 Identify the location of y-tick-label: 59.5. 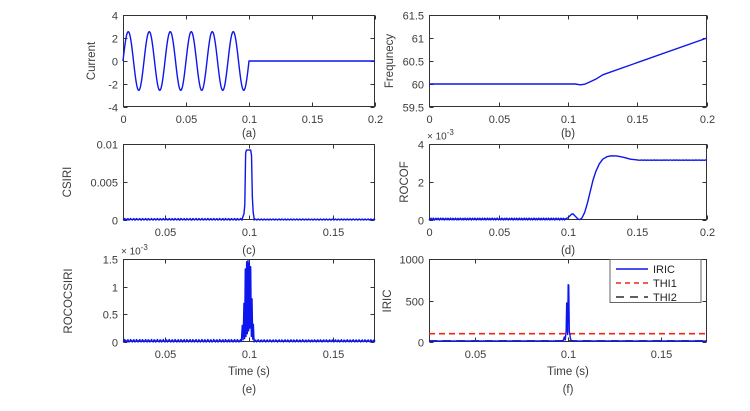
(413, 108).